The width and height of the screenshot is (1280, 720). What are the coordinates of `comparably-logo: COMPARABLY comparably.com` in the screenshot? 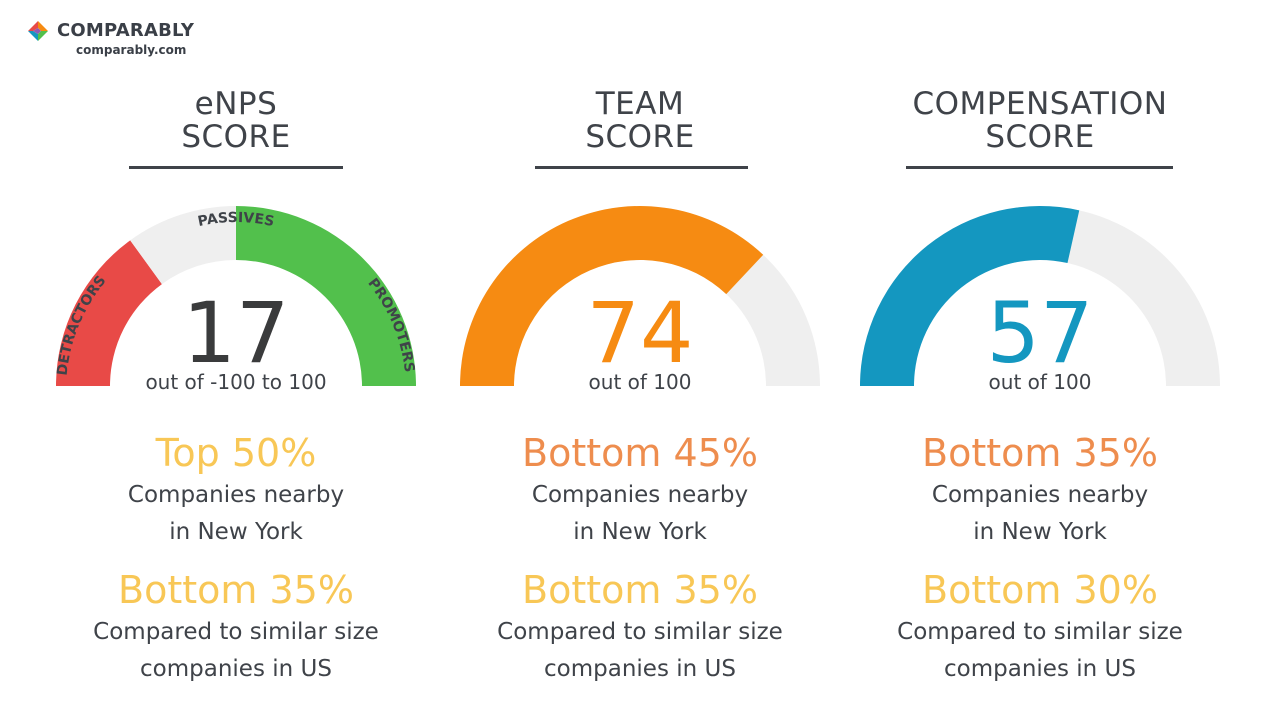 It's located at (126, 40).